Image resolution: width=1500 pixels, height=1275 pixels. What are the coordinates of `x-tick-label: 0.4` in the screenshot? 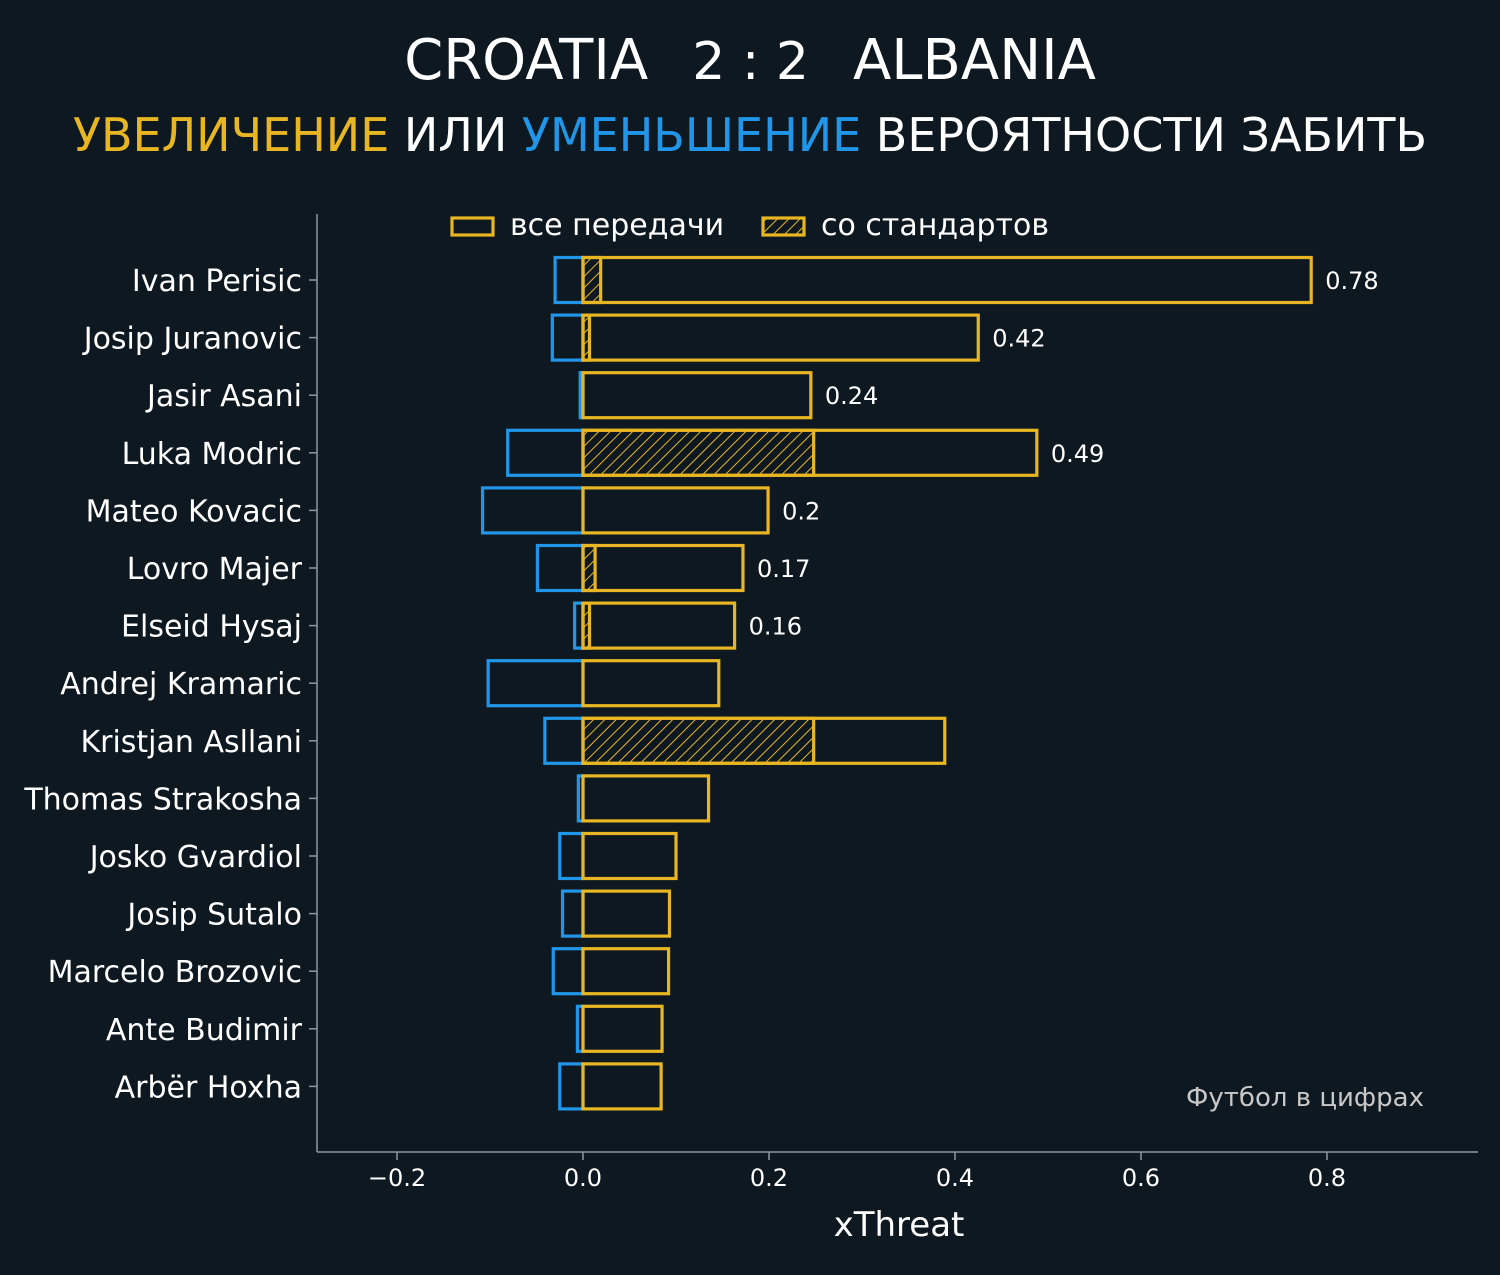 It's located at (955, 1178).